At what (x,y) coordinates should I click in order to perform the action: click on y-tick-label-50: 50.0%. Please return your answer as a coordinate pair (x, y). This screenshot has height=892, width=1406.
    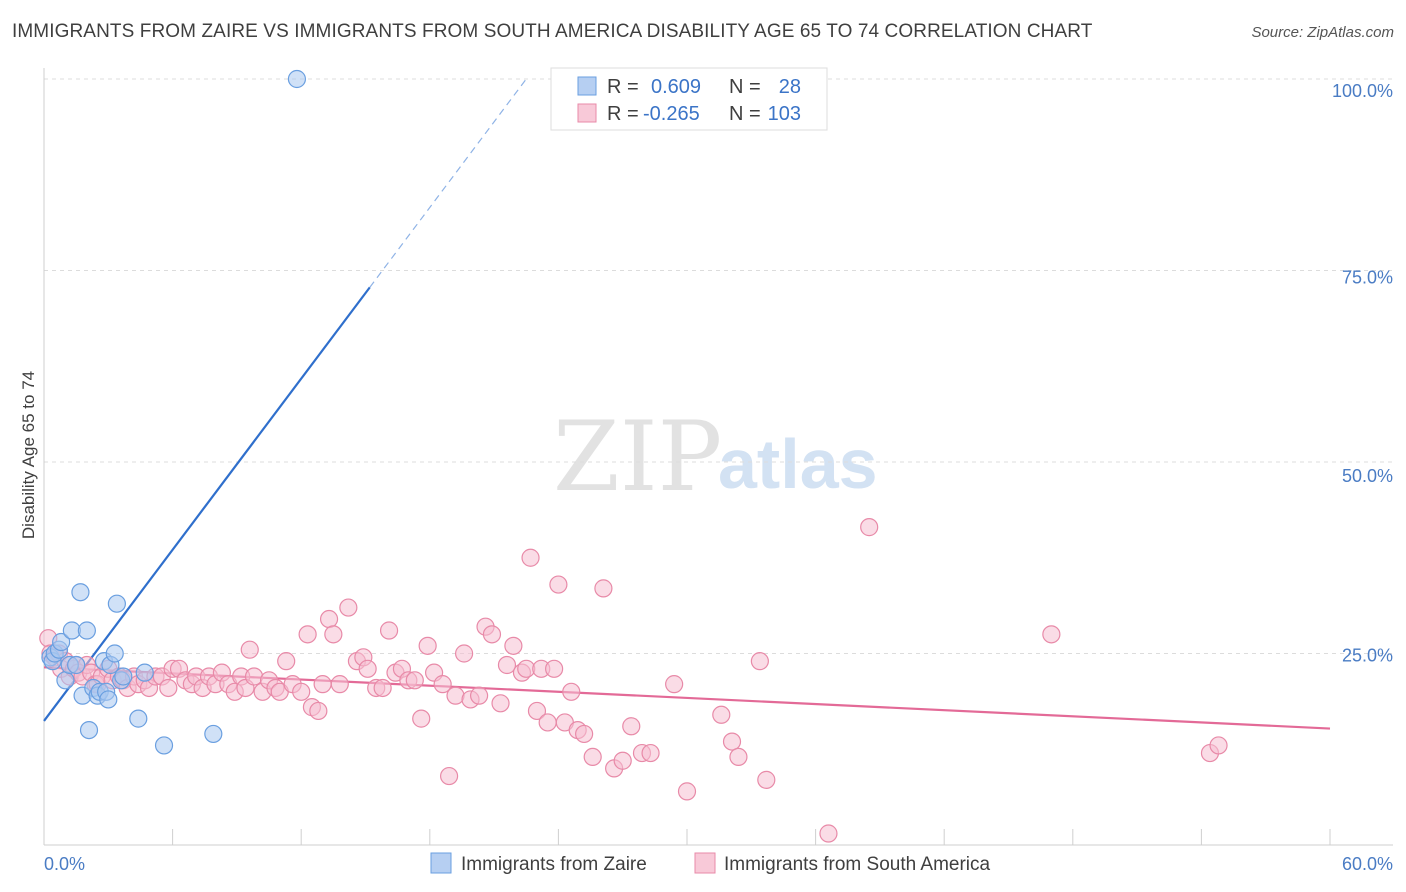
    Looking at the image, I should click on (1367, 476).